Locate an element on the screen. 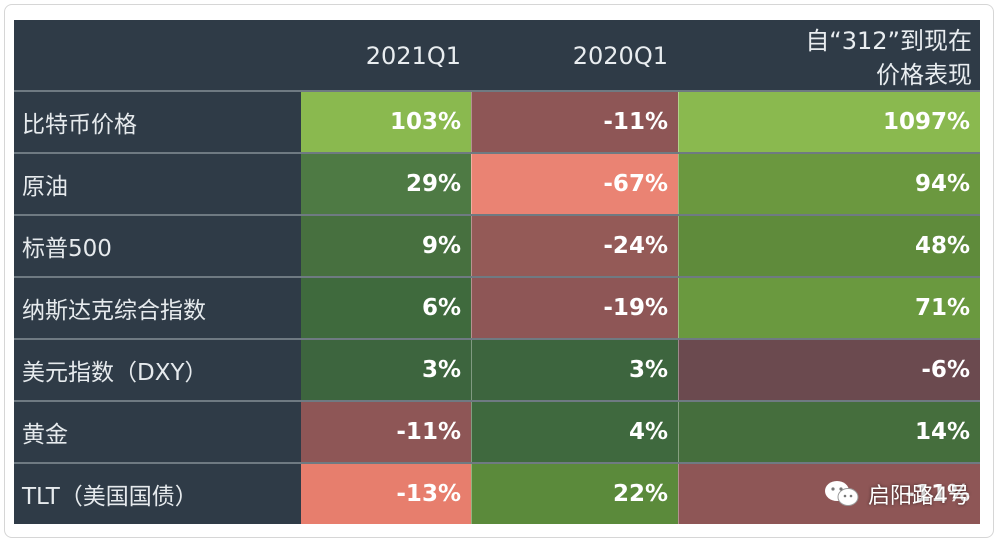 The height and width of the screenshot is (544, 1000). row-label-cell: 比特币价格 is located at coordinates (157, 122).